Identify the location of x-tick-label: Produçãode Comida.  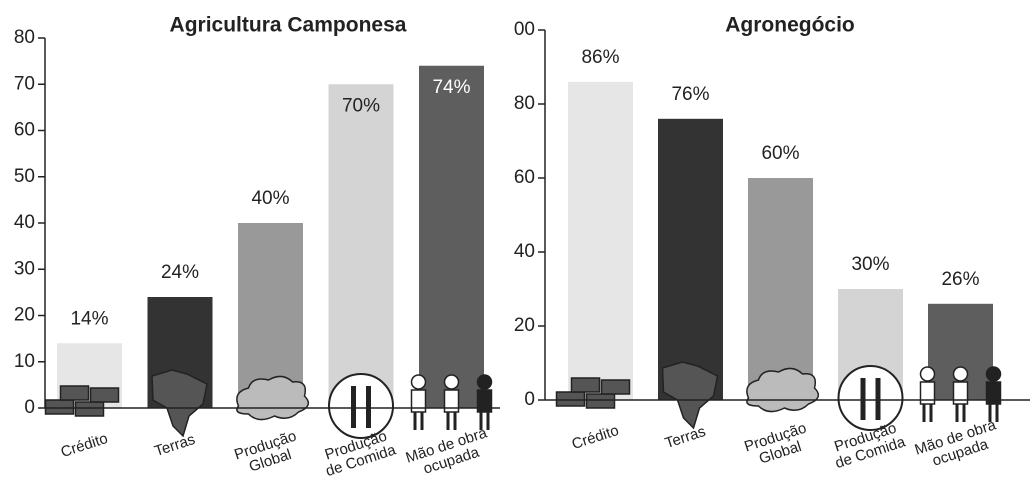
(868, 445).